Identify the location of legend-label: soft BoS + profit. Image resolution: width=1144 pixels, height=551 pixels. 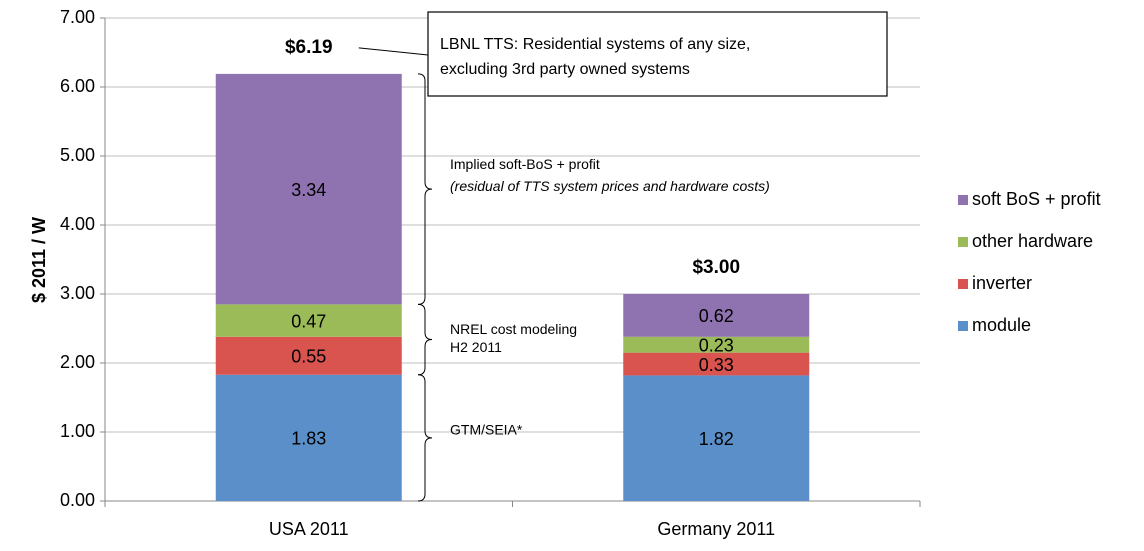
(1036, 199).